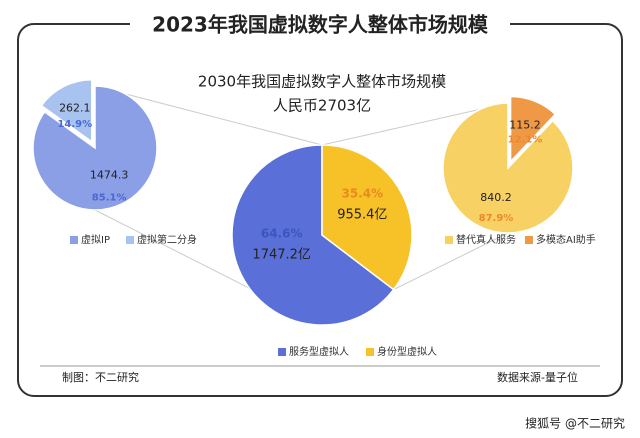 The width and height of the screenshot is (640, 438). Describe the element at coordinates (281, 254) in the screenshot. I see `value-label: 1747.2亿` at that location.